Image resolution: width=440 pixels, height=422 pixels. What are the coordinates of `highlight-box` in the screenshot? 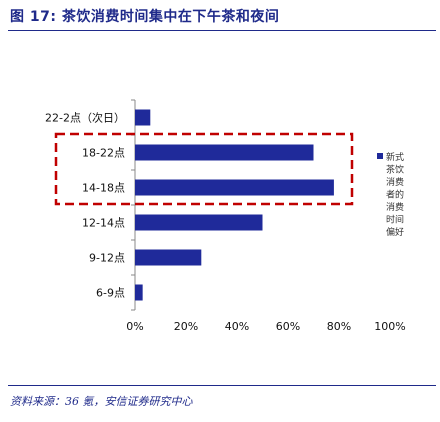 It's located at (204, 169).